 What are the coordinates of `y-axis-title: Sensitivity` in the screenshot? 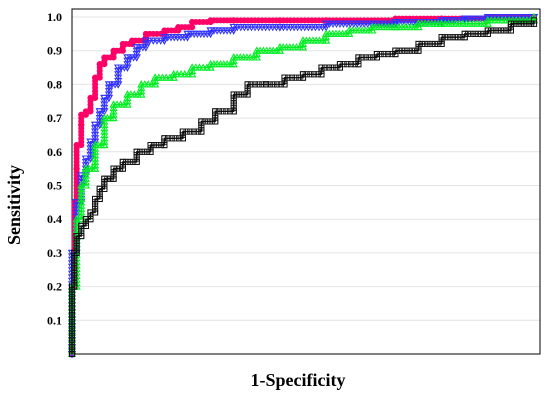 It's located at (14, 205).